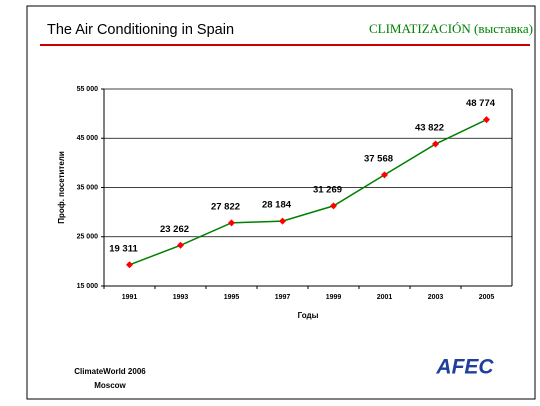 Image resolution: width=540 pixels, height=406 pixels. Describe the element at coordinates (429, 128) in the screenshot. I see `data-label: 43 822` at that location.